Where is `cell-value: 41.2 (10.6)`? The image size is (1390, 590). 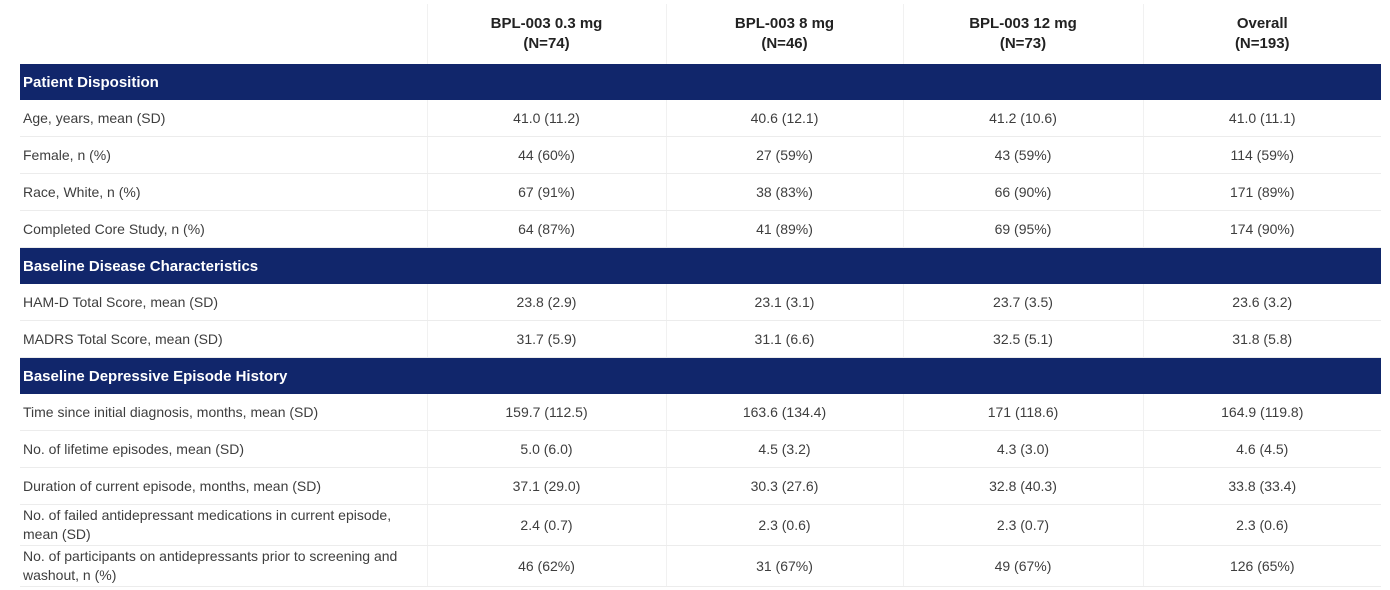
cell-value: 41.2 (10.6) is located at coordinates (1022, 118).